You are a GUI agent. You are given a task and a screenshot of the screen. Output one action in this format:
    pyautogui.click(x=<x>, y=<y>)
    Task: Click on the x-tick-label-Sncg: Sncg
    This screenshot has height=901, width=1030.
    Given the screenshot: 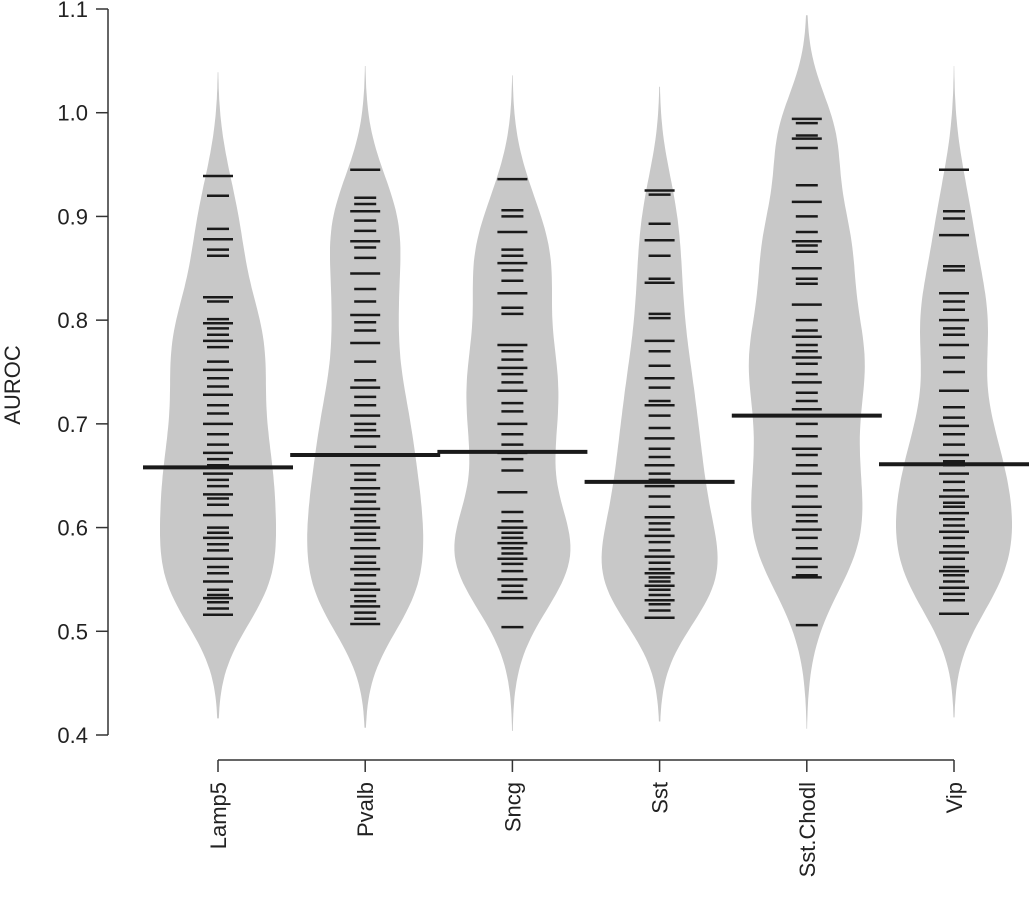 What is the action you would take?
    pyautogui.click(x=512, y=807)
    